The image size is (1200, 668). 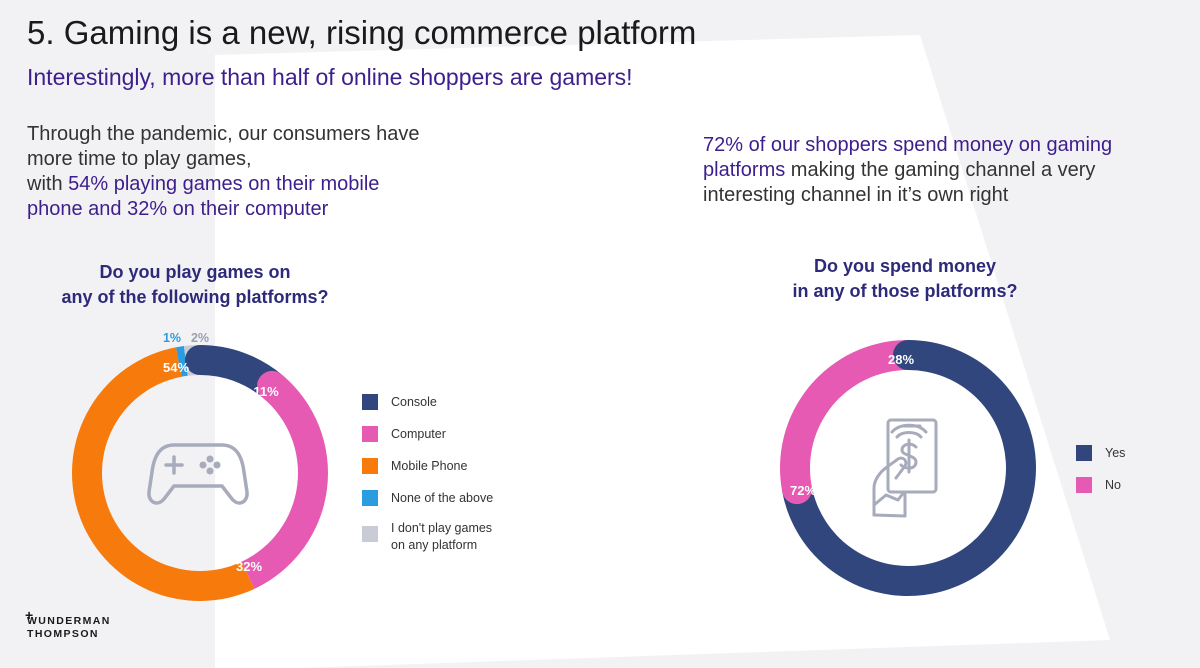 I want to click on legend-label-none: None of the above, so click(x=442, y=498).